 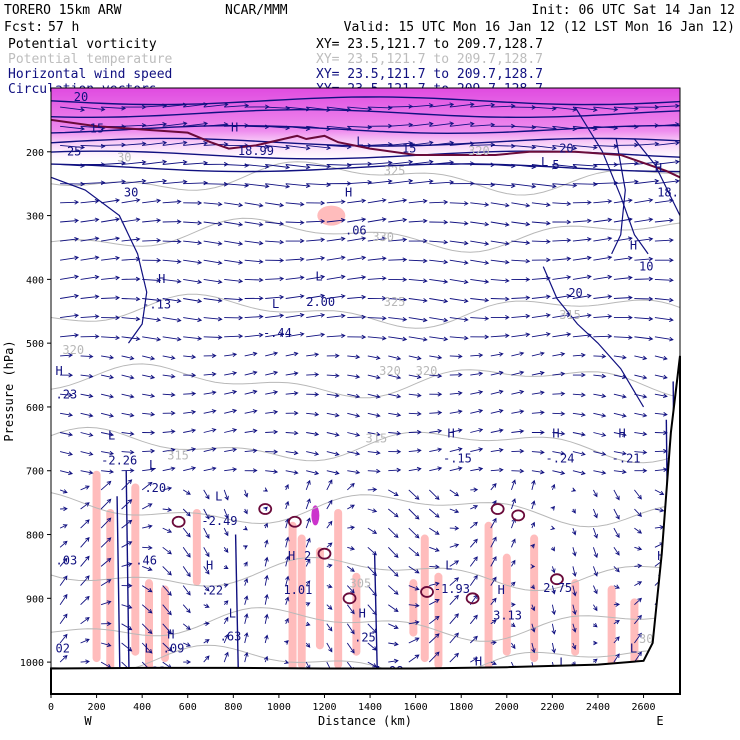 I want to click on pv-fill-patch, so click(x=110, y=592).